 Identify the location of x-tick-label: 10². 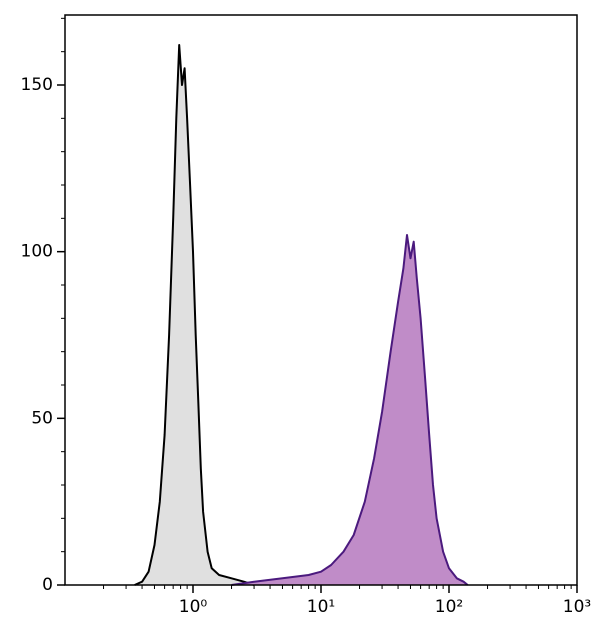
(449, 607).